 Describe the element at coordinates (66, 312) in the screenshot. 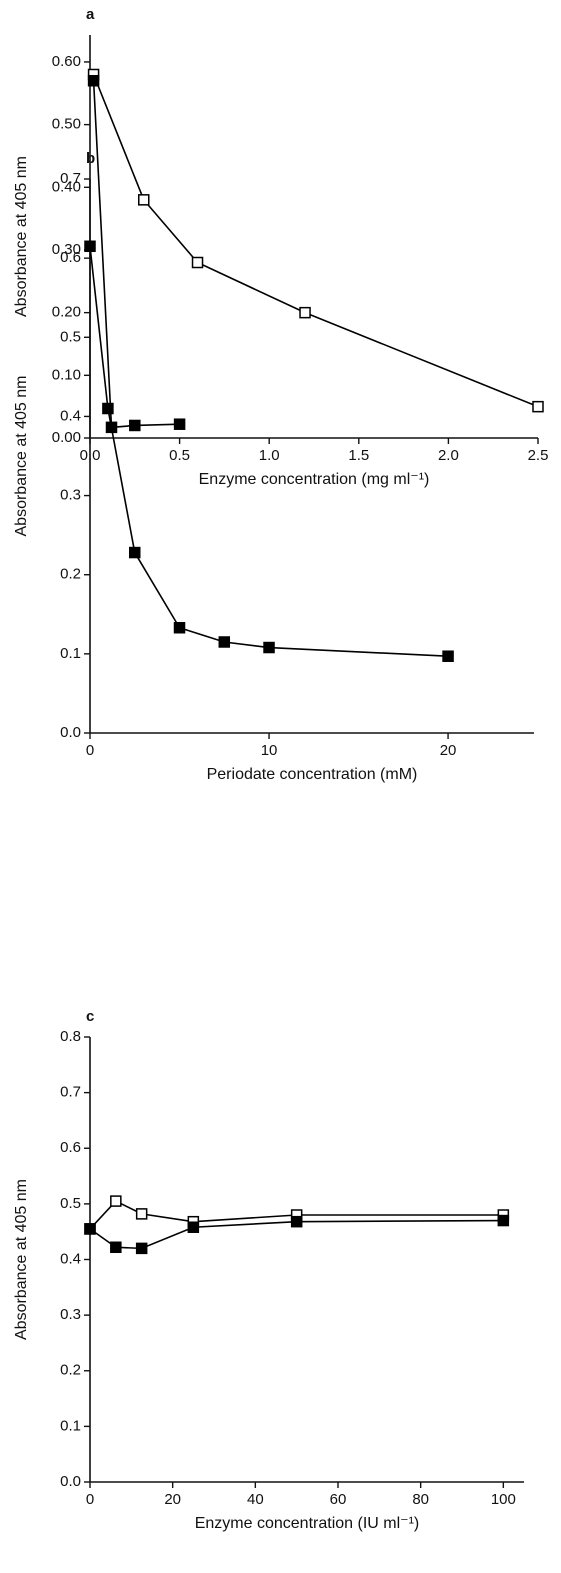

I see `y-tick-label: 0.20` at that location.